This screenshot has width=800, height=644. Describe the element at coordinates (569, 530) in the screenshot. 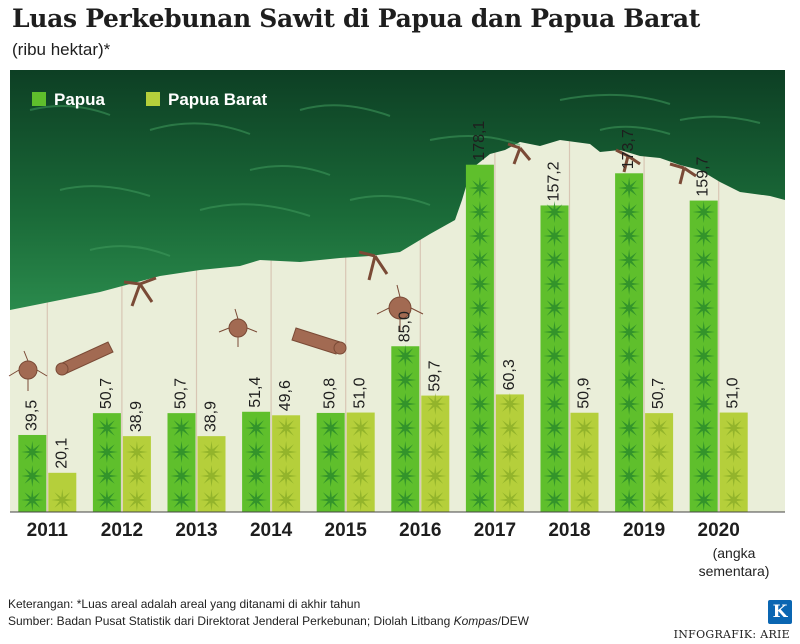

I see `x-tick-label: 2018` at that location.